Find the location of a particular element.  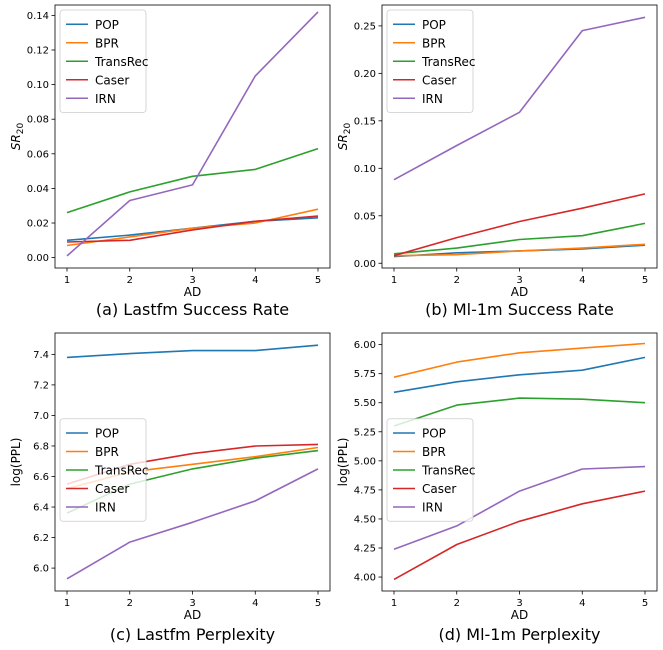

panel-caption: (b) Ml-1m Success Rate is located at coordinates (519, 309).